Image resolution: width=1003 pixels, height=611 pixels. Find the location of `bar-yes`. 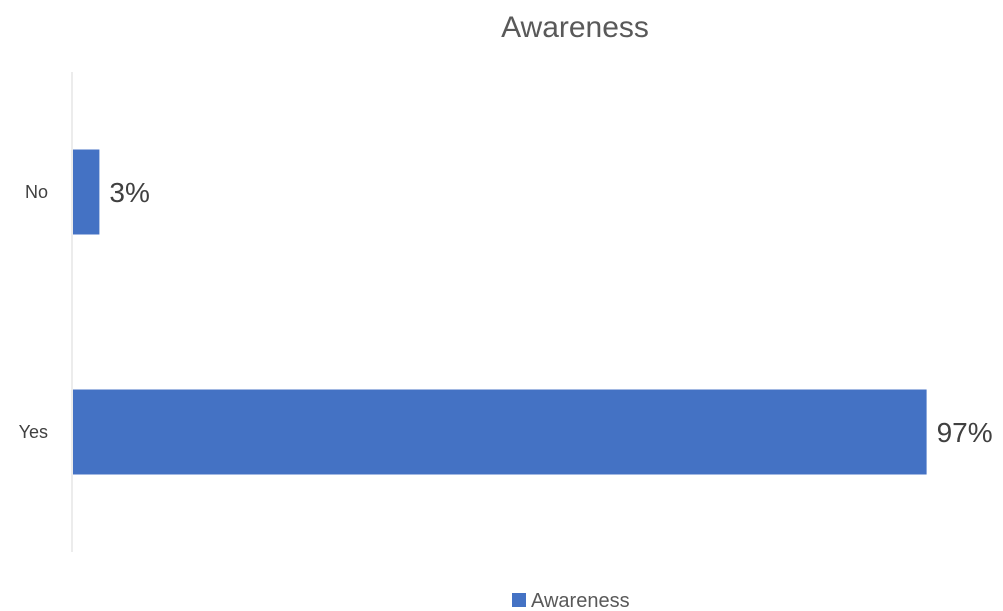

bar-yes is located at coordinates (500, 432).